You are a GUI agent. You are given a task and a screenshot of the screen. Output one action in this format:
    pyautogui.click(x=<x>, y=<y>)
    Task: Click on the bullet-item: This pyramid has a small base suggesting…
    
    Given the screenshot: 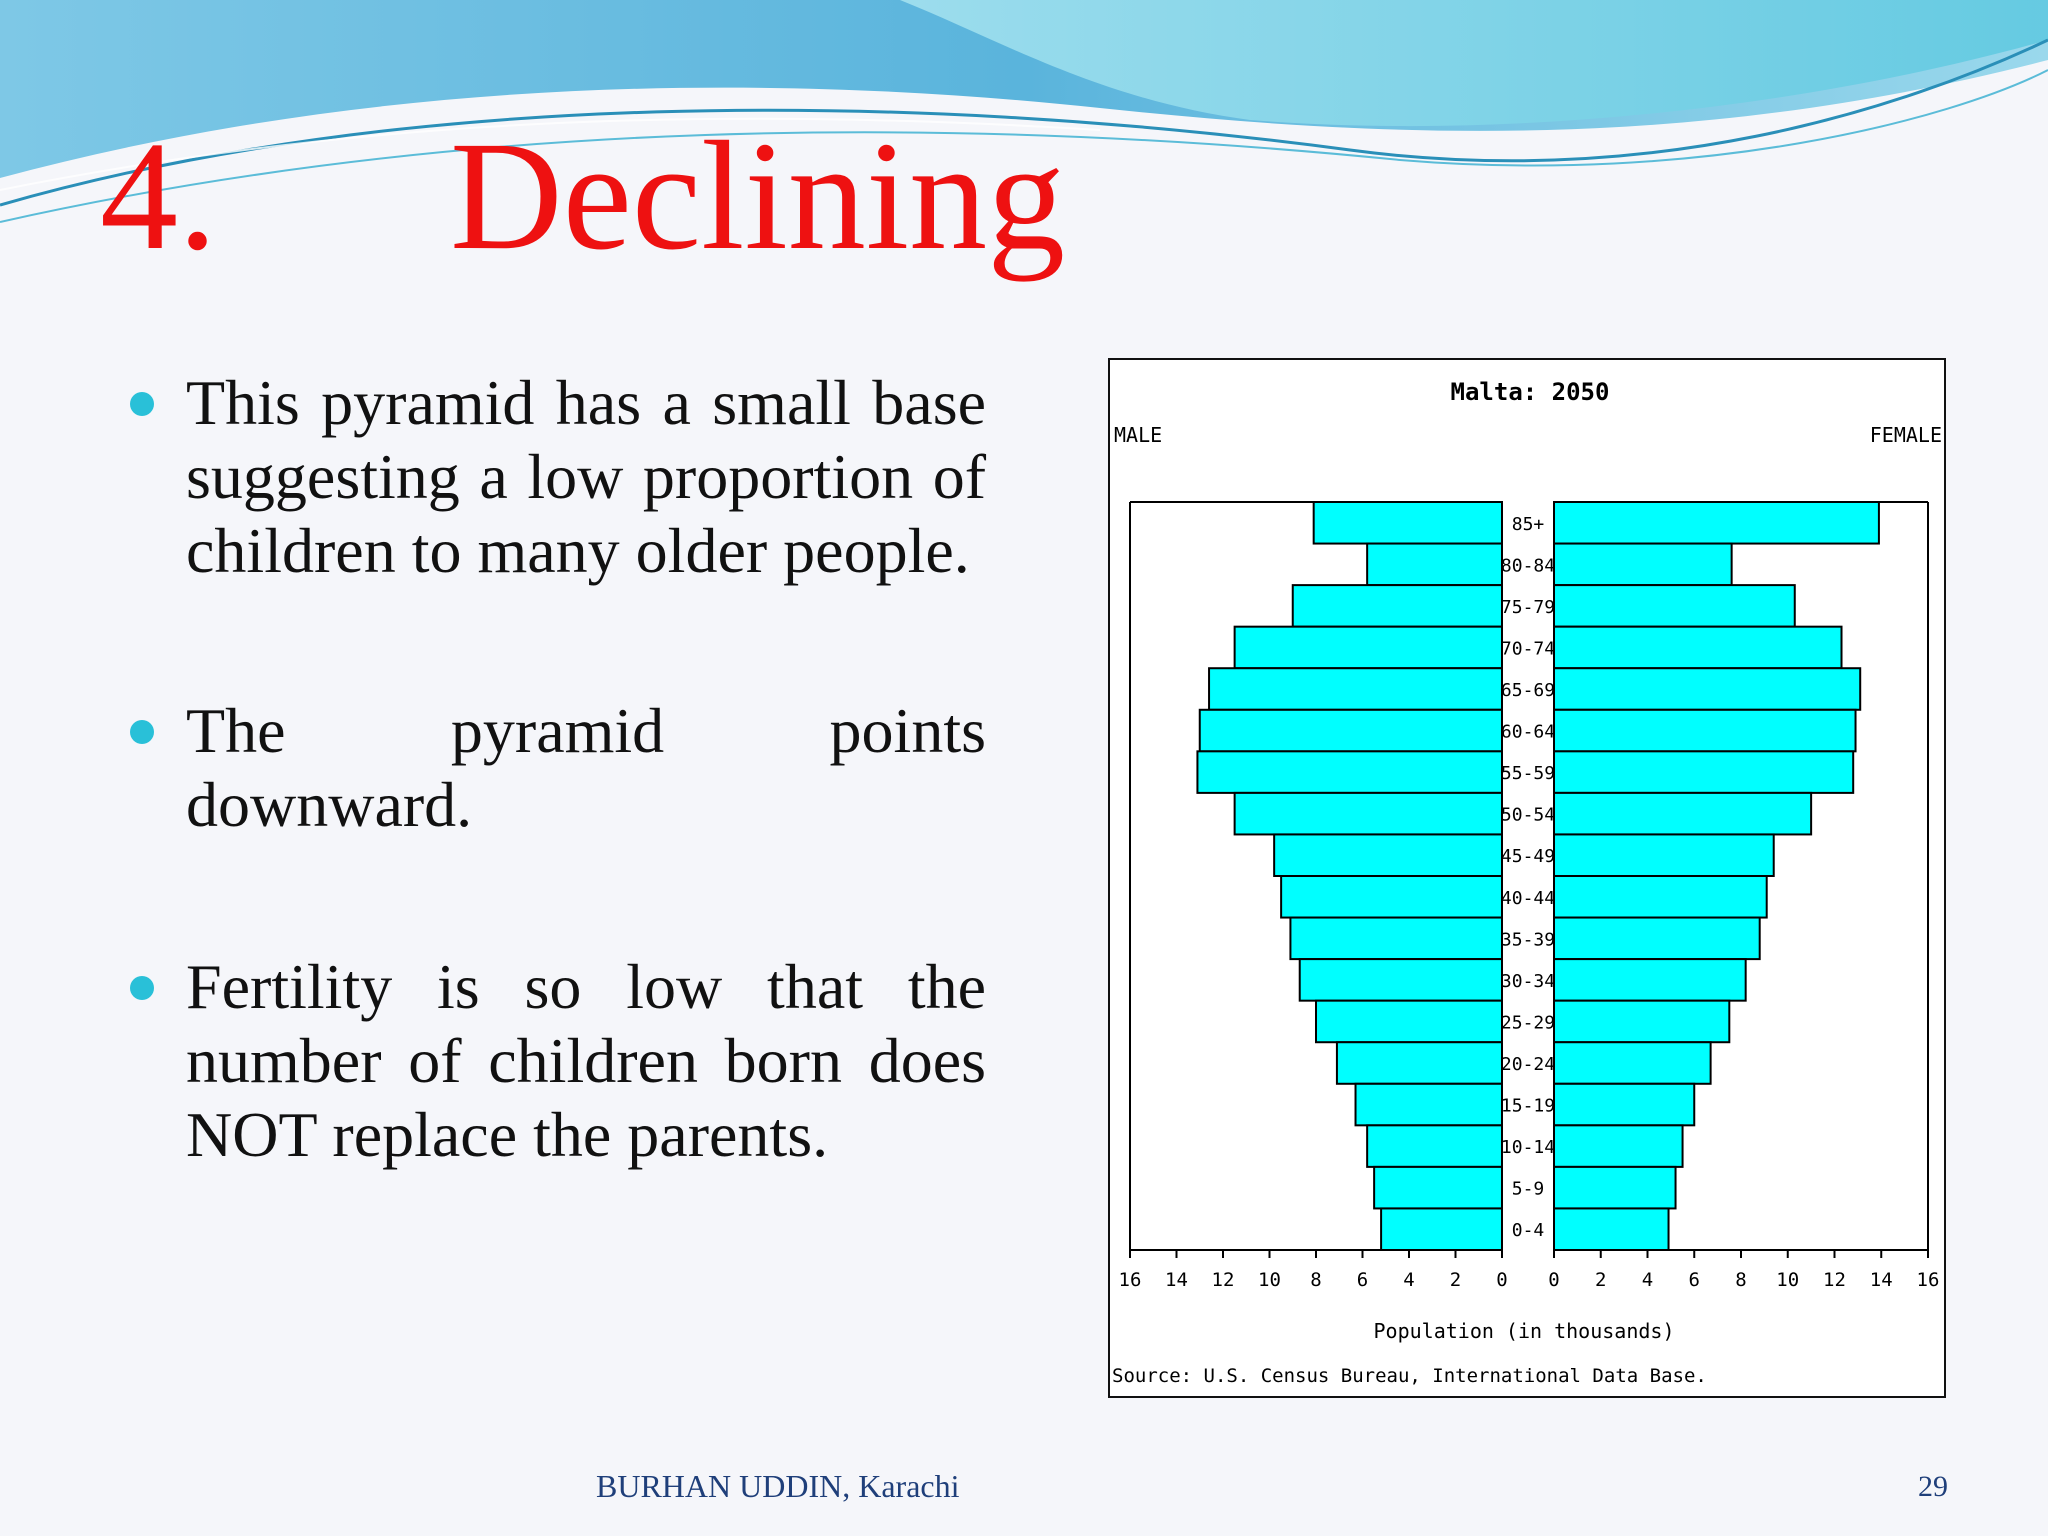 What is the action you would take?
    pyautogui.click(x=557, y=477)
    